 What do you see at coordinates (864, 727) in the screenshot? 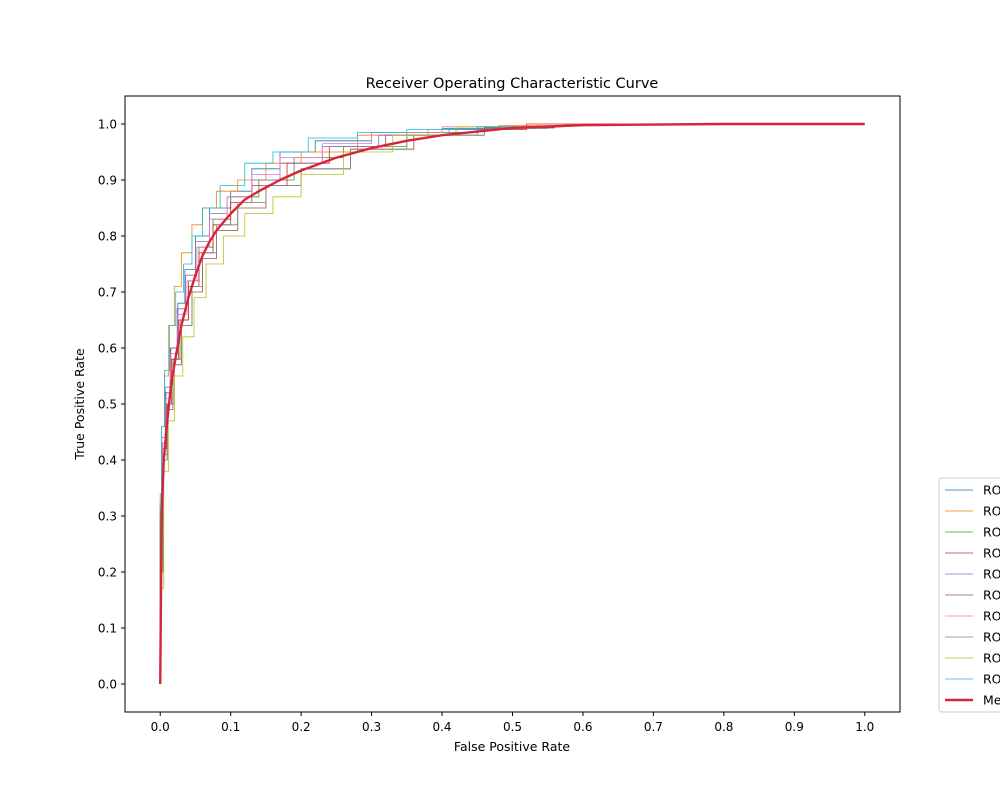
I see `x-tick-label: 1.0` at bounding box center [864, 727].